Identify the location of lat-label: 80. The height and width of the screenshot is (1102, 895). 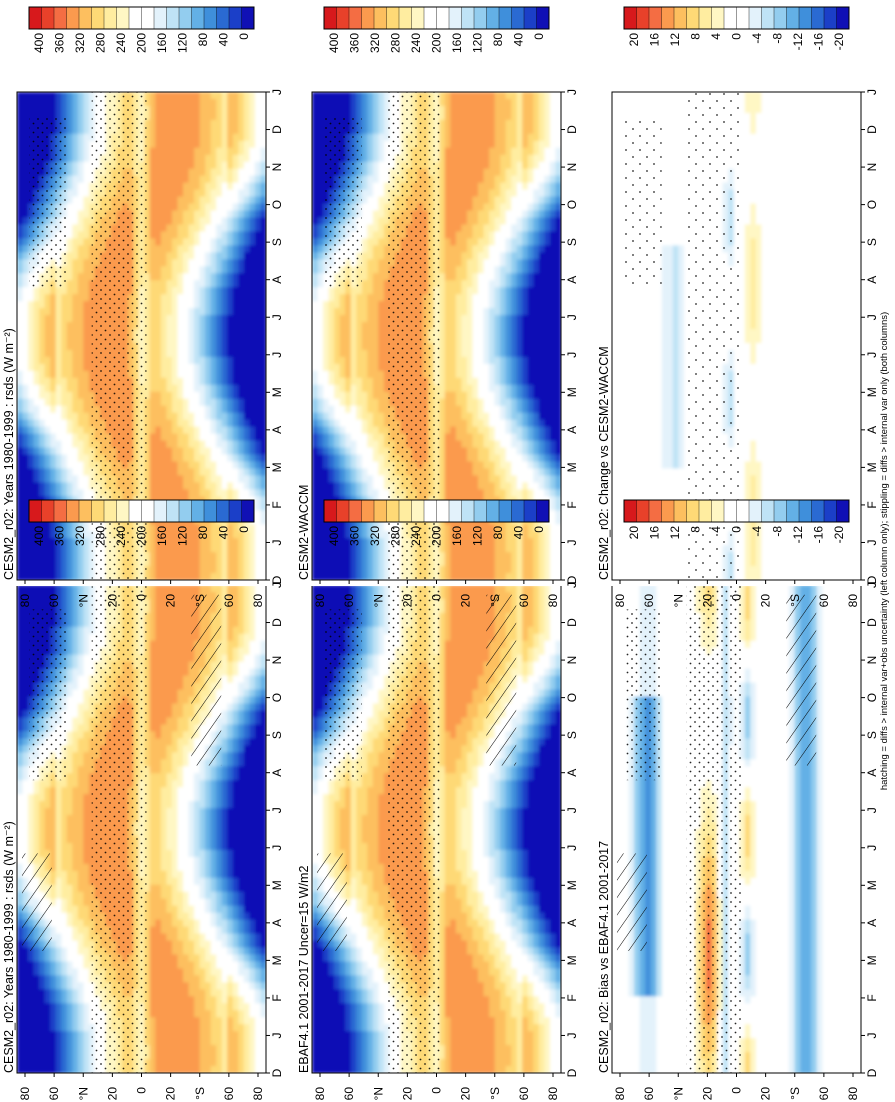
(258, 1094).